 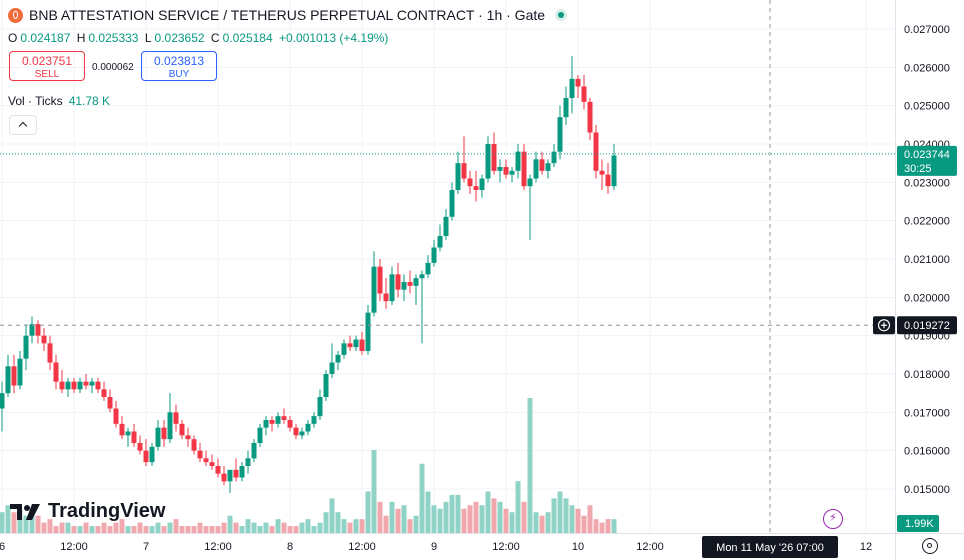 I want to click on close-label: C, so click(x=215, y=38).